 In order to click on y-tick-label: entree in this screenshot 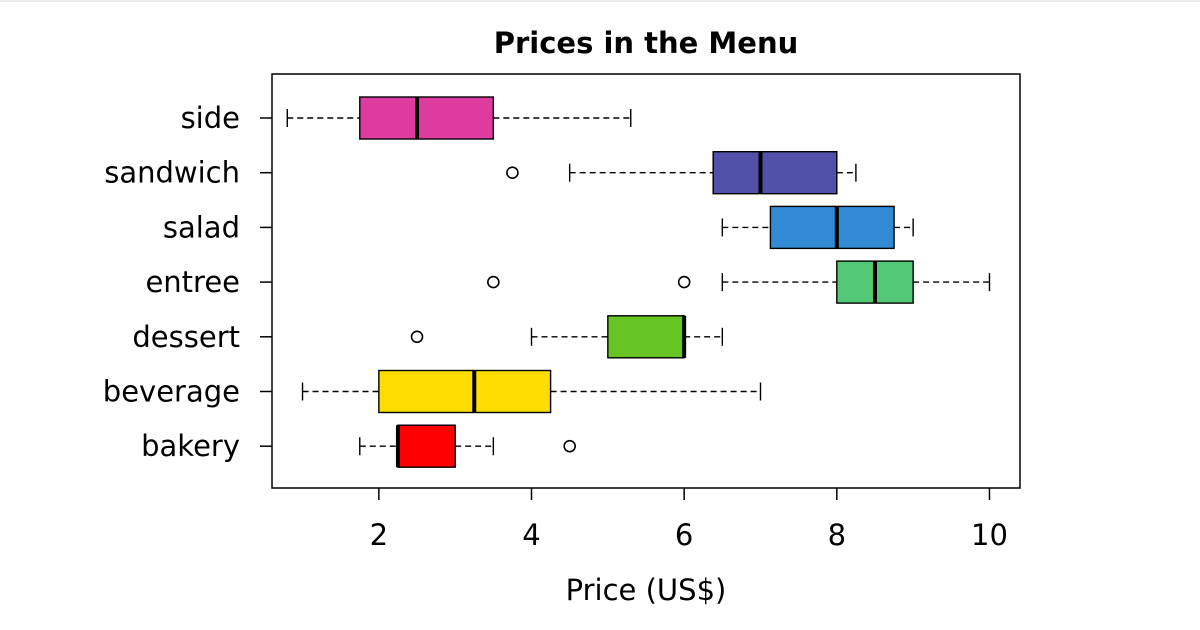, I will do `click(192, 282)`.